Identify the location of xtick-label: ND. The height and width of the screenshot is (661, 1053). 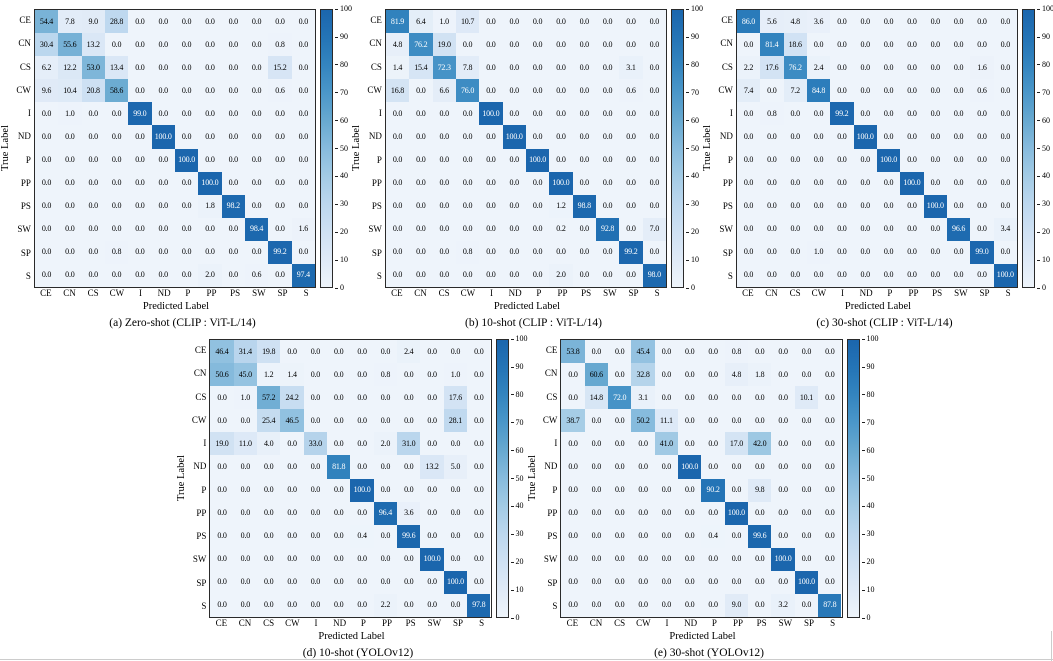
(515, 293).